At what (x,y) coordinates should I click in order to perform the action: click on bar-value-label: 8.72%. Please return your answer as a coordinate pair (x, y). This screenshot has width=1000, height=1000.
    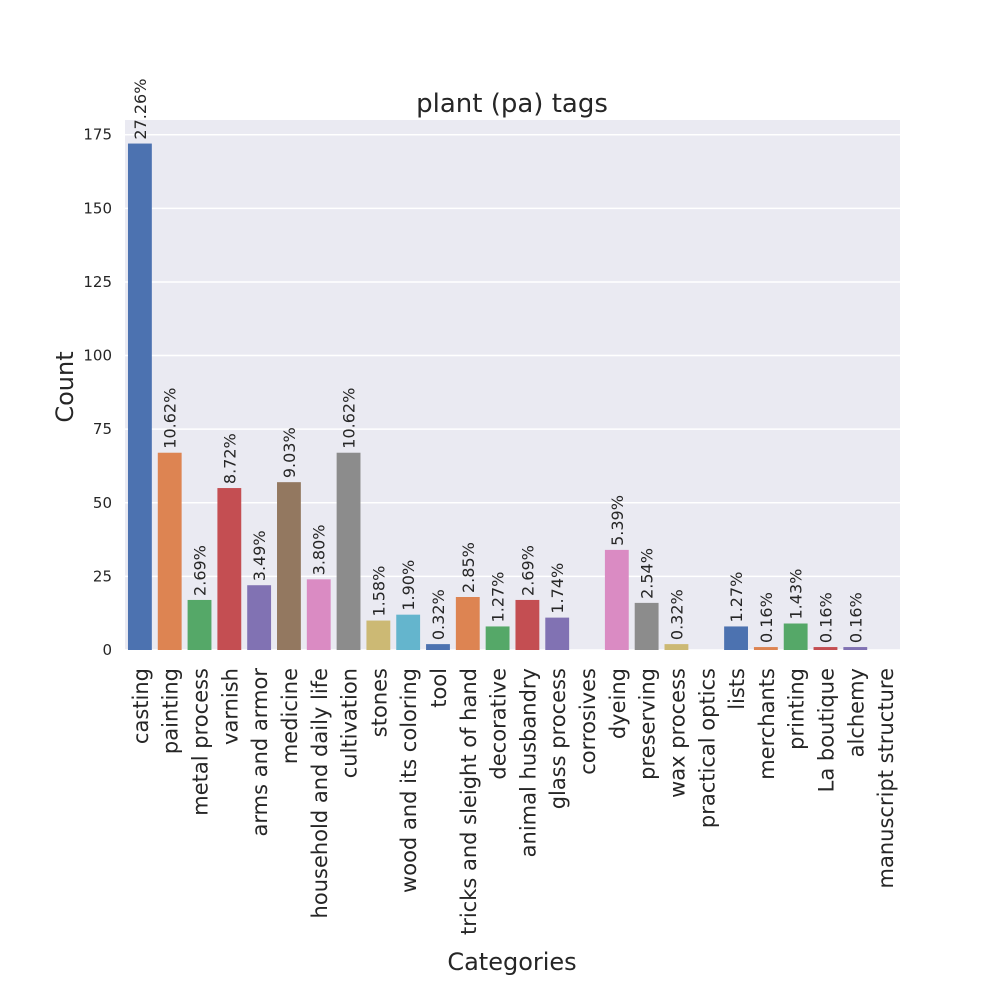
    Looking at the image, I should click on (229, 458).